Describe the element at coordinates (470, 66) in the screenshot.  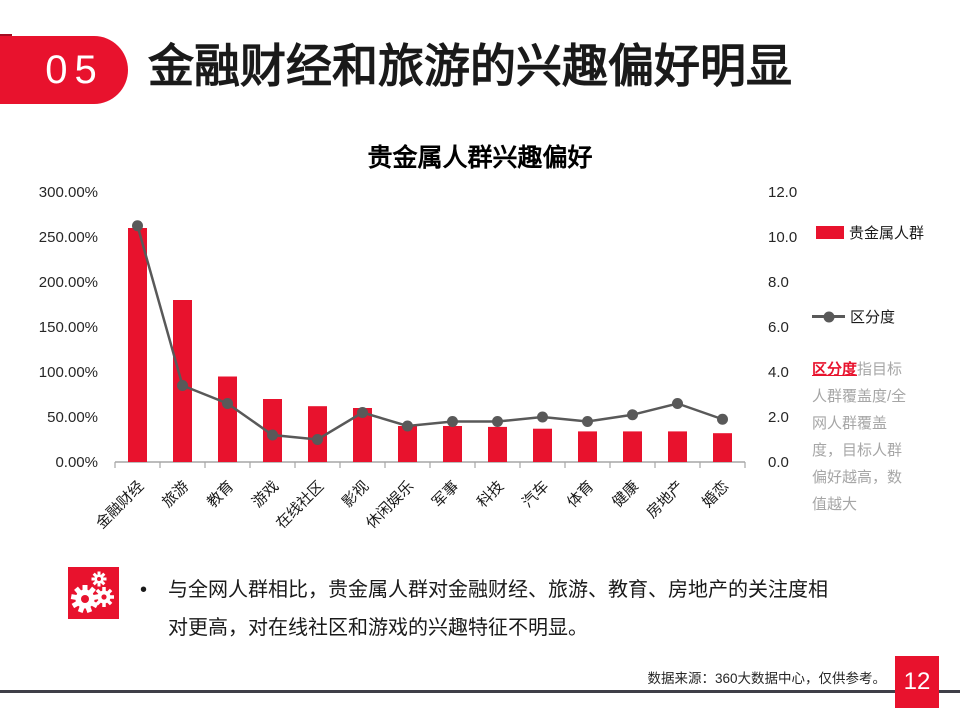
I see `slide-title: 金融财经和旅游的兴趣偏好明显` at that location.